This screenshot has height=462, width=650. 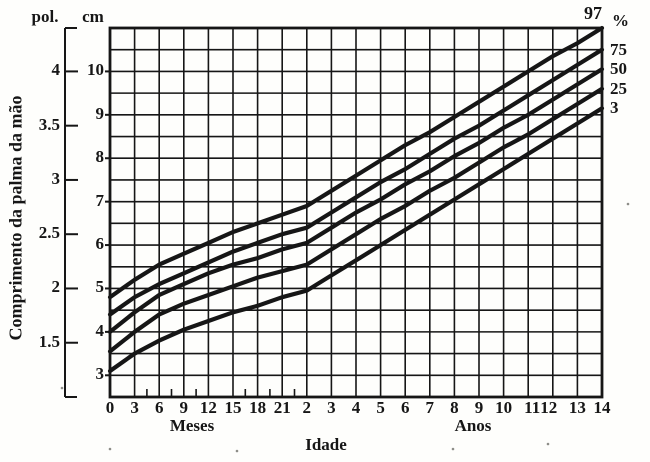 What do you see at coordinates (56, 178) in the screenshot?
I see `y-tick-pol-3: 3` at bounding box center [56, 178].